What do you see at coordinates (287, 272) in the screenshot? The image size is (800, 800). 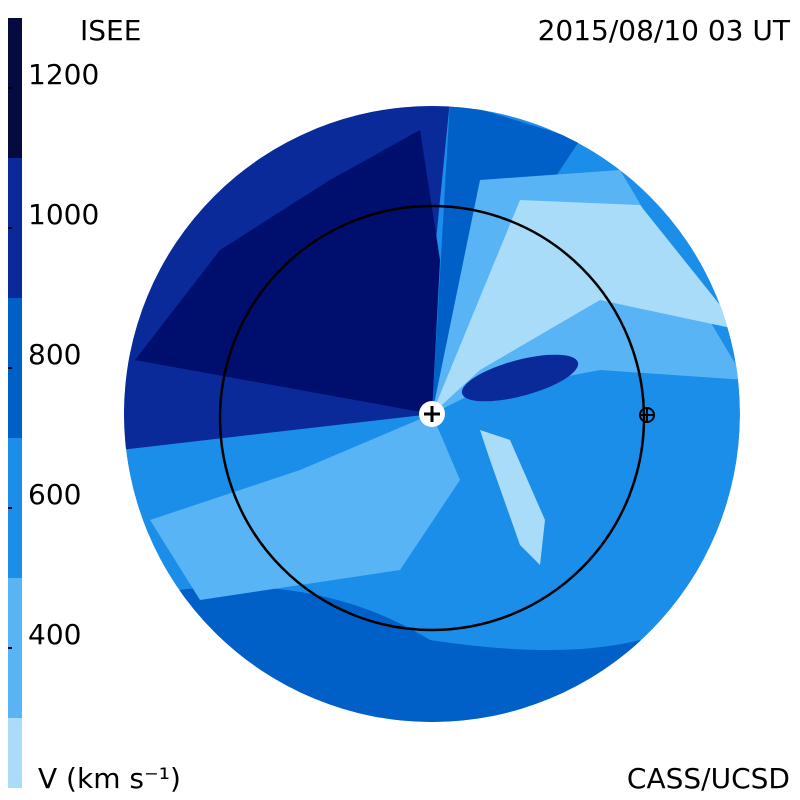 I see `fastest-region` at bounding box center [287, 272].